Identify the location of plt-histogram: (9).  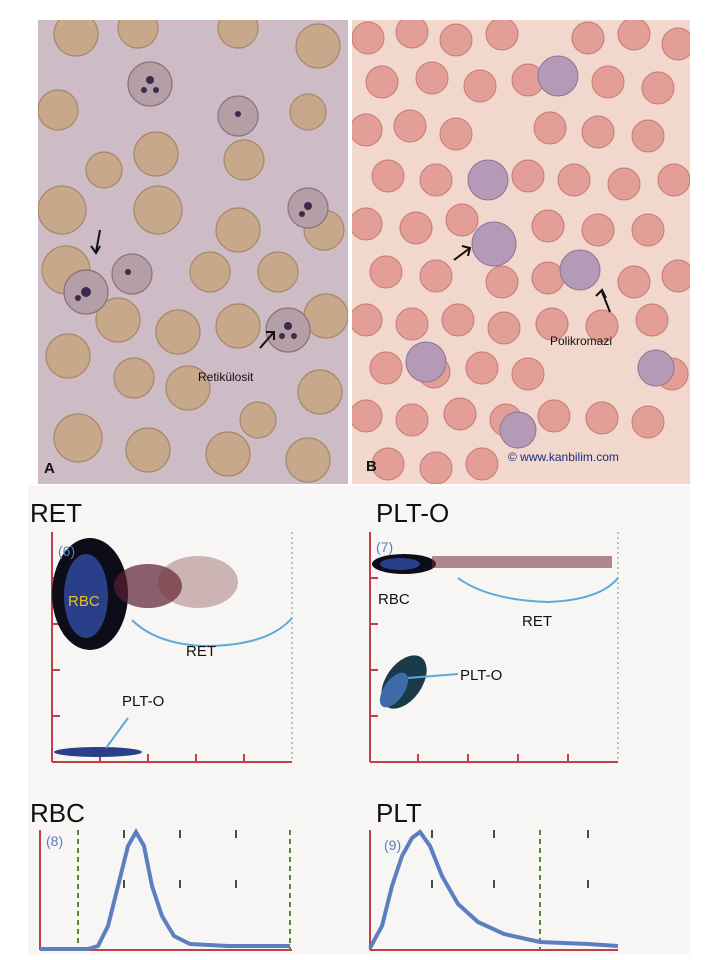
(493, 890).